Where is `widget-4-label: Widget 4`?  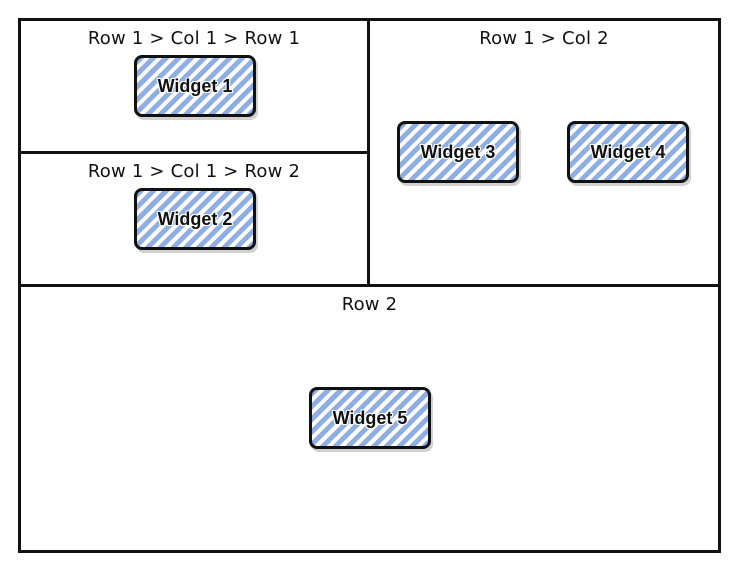
widget-4-label: Widget 4 is located at coordinates (628, 151).